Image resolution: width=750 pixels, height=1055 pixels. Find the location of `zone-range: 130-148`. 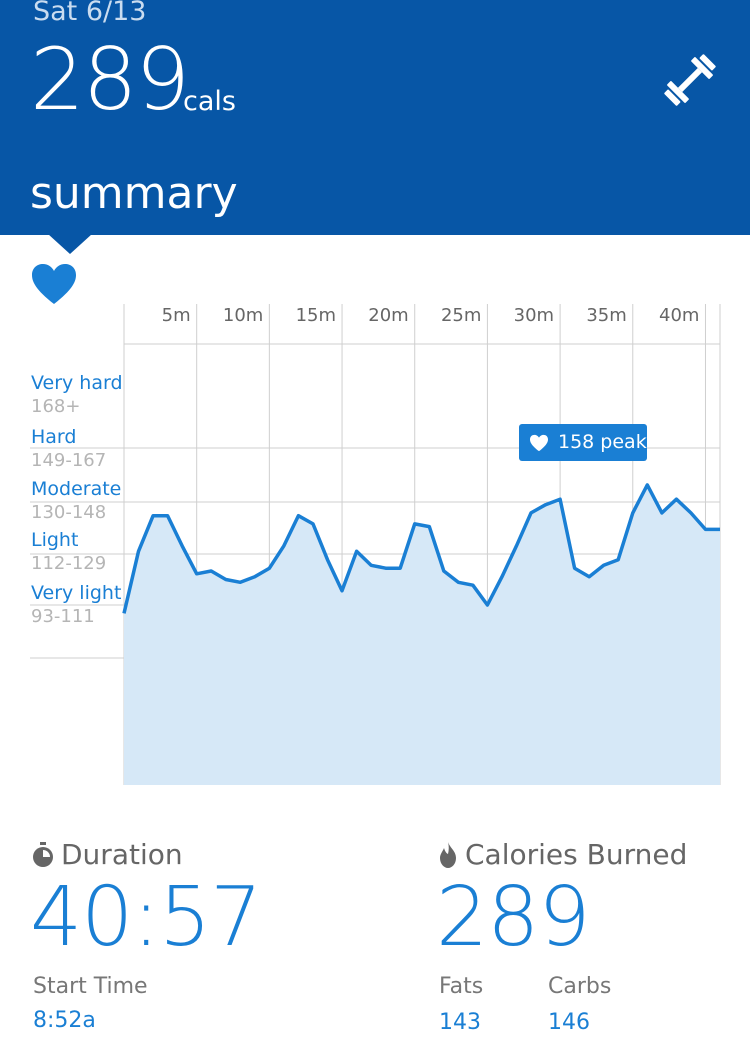

zone-range: 130-148 is located at coordinates (69, 512).